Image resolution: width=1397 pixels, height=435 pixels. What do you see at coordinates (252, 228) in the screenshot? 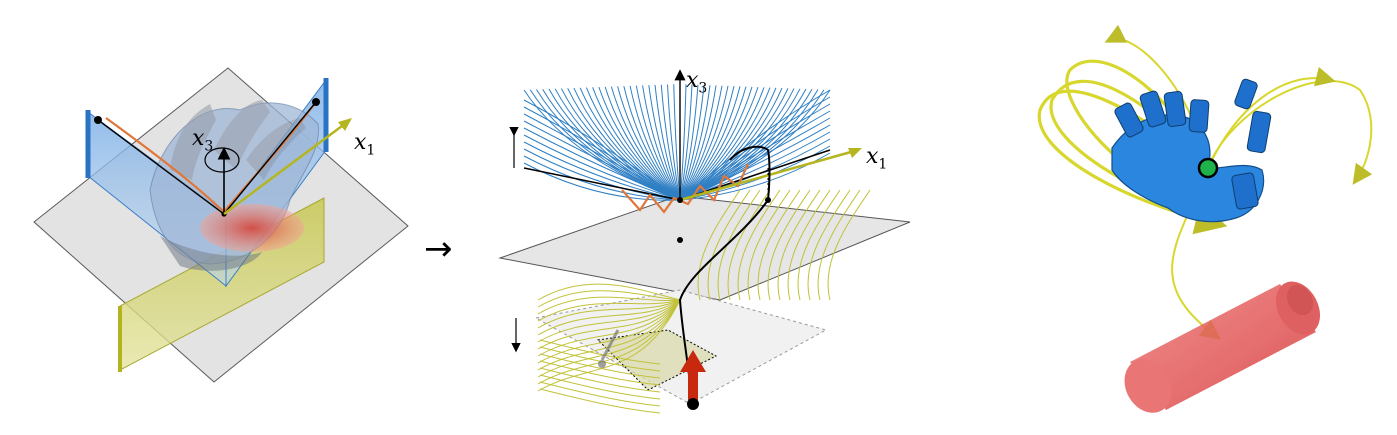
I see `contact-region` at bounding box center [252, 228].